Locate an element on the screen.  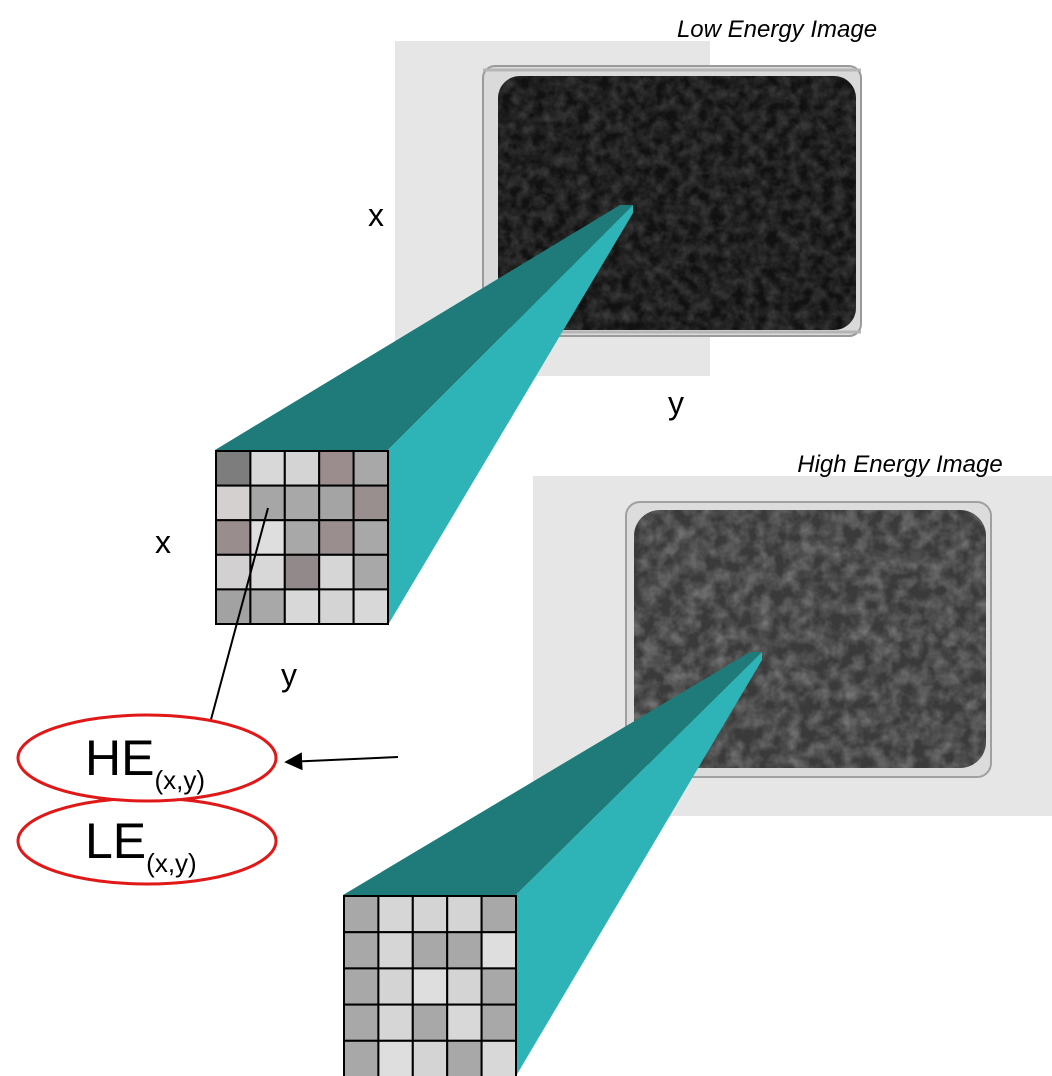
high-pixel-grid is located at coordinates (430, 985).